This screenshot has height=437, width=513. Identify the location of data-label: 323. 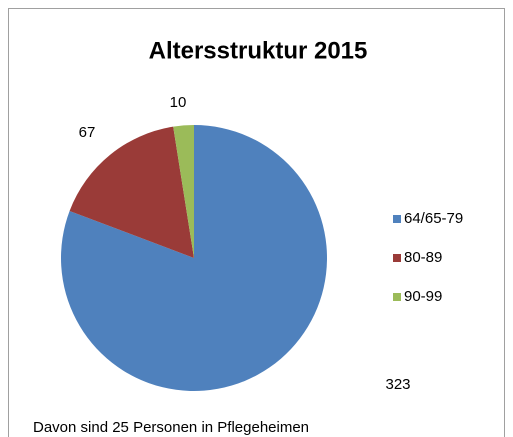
(397, 384).